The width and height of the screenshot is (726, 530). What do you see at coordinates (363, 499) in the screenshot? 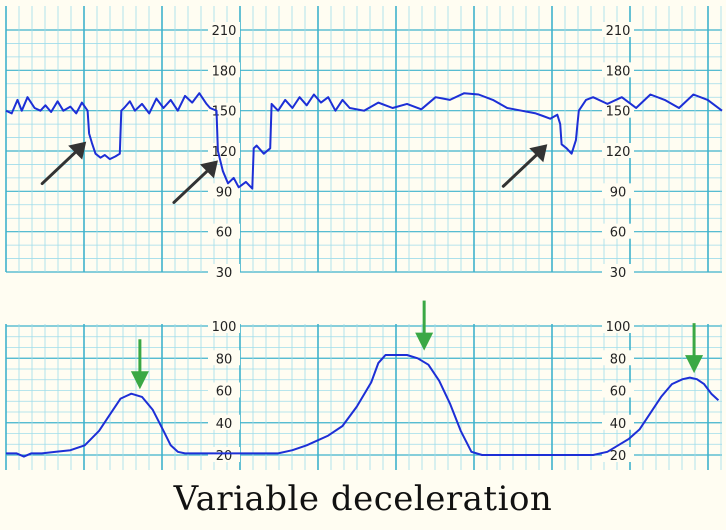
I see `caption-title: Variable deceleration` at bounding box center [363, 499].